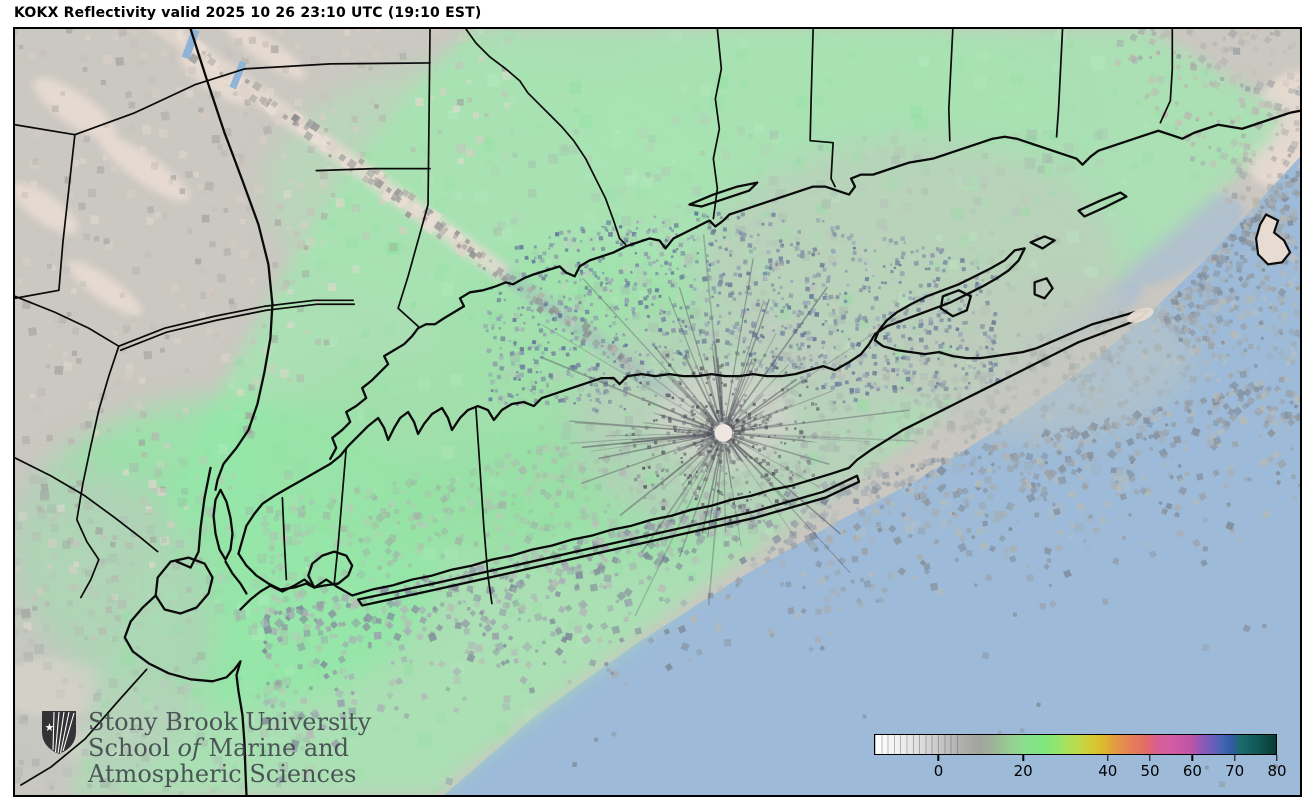 This screenshot has height=811, width=1316. What do you see at coordinates (1192, 771) in the screenshot?
I see `colorbar-tick-label: 60` at bounding box center [1192, 771].